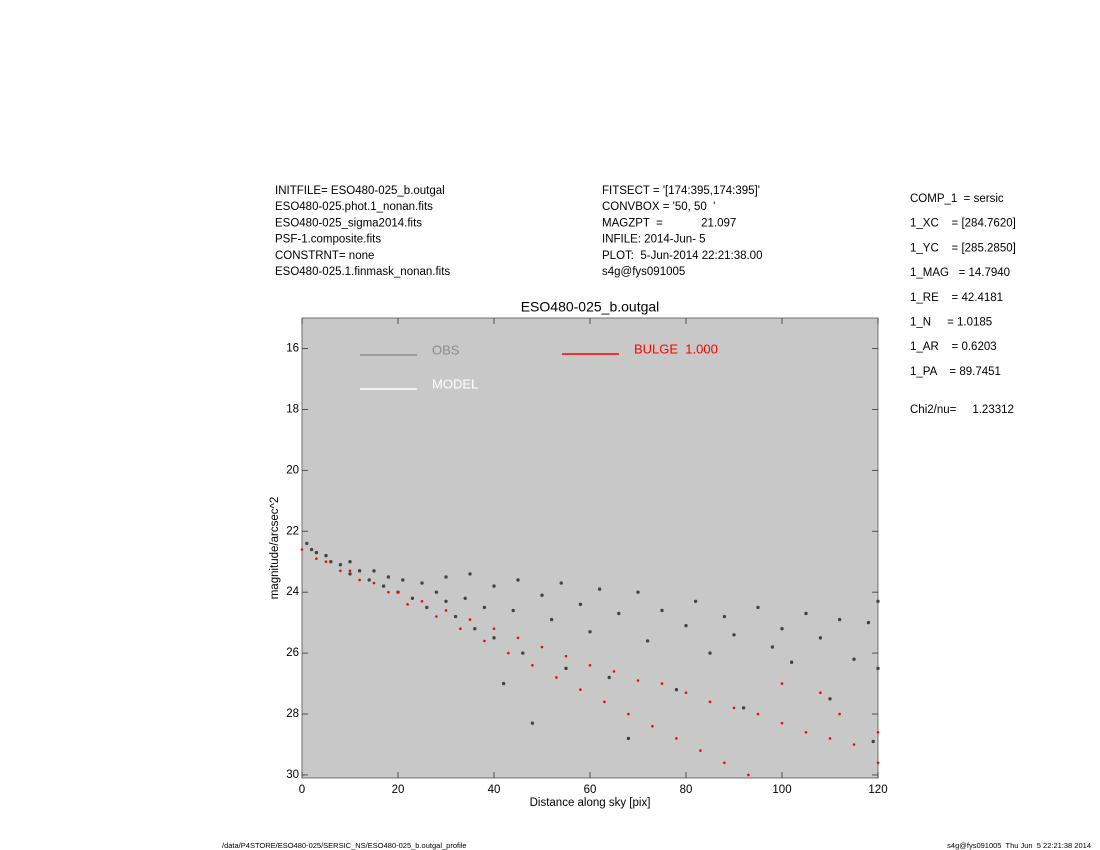 This screenshot has width=1100, height=850. What do you see at coordinates (354, 207) in the screenshot?
I see `header-left-line: ESO480-025.phot.1_nonan.fits` at bounding box center [354, 207].